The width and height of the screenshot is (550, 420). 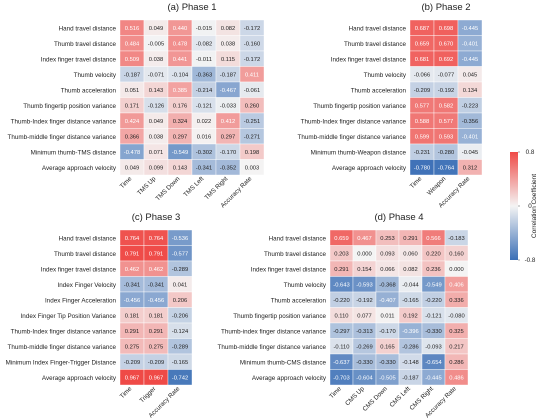 I want to click on cell-value-label: 0.275, so click(x=132, y=347).